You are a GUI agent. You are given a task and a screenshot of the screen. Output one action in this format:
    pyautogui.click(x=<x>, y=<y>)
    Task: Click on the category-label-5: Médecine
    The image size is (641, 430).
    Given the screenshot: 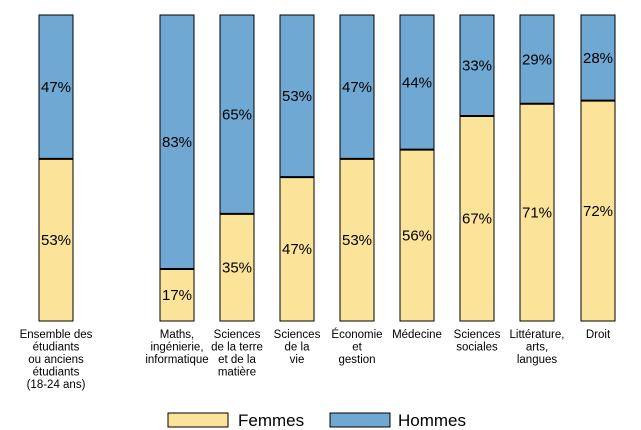 What is the action you would take?
    pyautogui.click(x=417, y=335)
    